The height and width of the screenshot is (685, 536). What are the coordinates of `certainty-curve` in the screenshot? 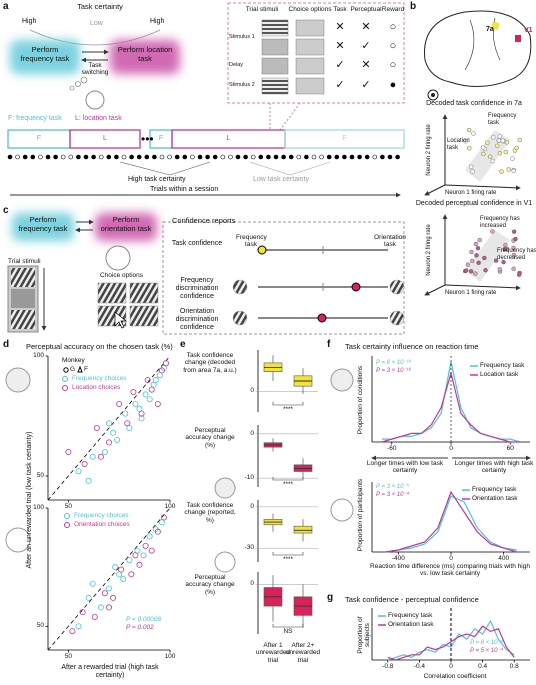 It's located at (95, 37).